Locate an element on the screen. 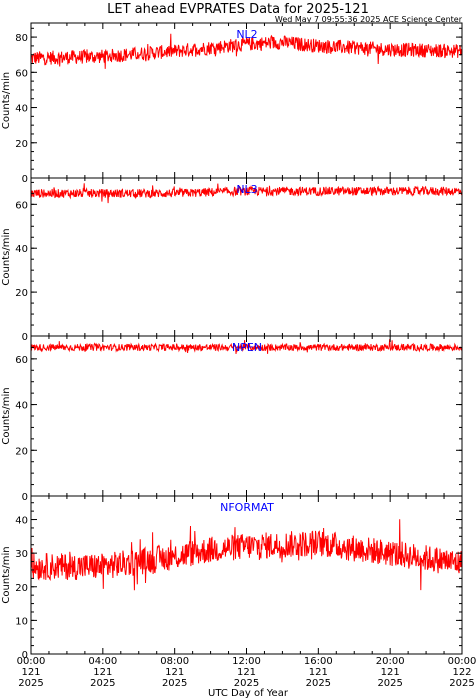  series-label: NPEN is located at coordinates (247, 347).